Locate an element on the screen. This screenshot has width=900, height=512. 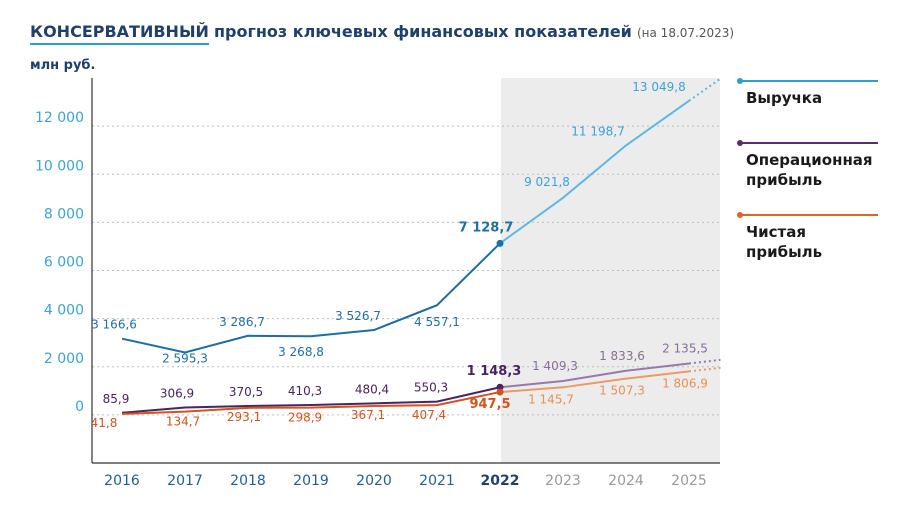
data-label-revenue: 3 268,8 is located at coordinates (301, 352).